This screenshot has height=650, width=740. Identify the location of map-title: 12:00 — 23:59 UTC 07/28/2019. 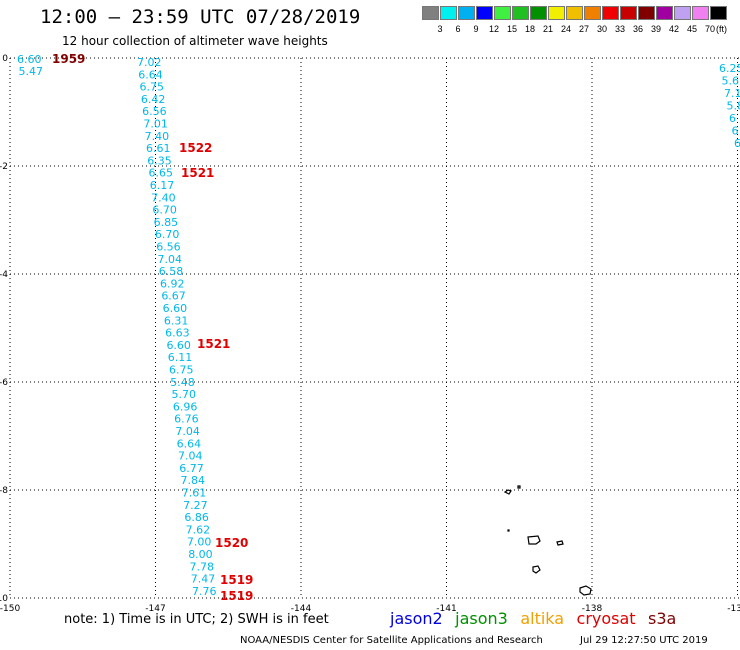
(200, 17).